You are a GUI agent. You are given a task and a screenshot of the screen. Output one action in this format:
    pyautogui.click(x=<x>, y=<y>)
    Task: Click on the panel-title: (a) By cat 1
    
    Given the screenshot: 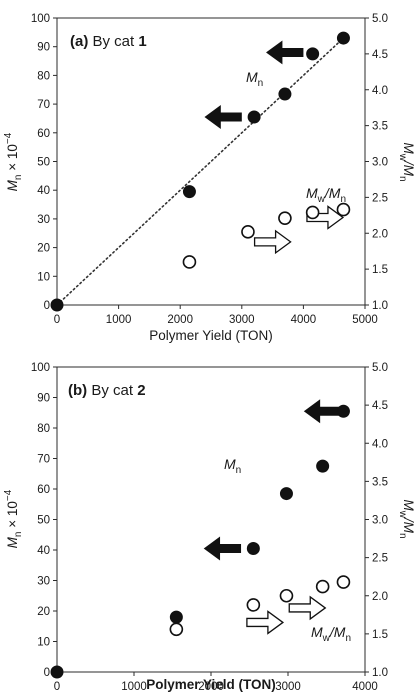 What is the action you would take?
    pyautogui.click(x=108, y=41)
    